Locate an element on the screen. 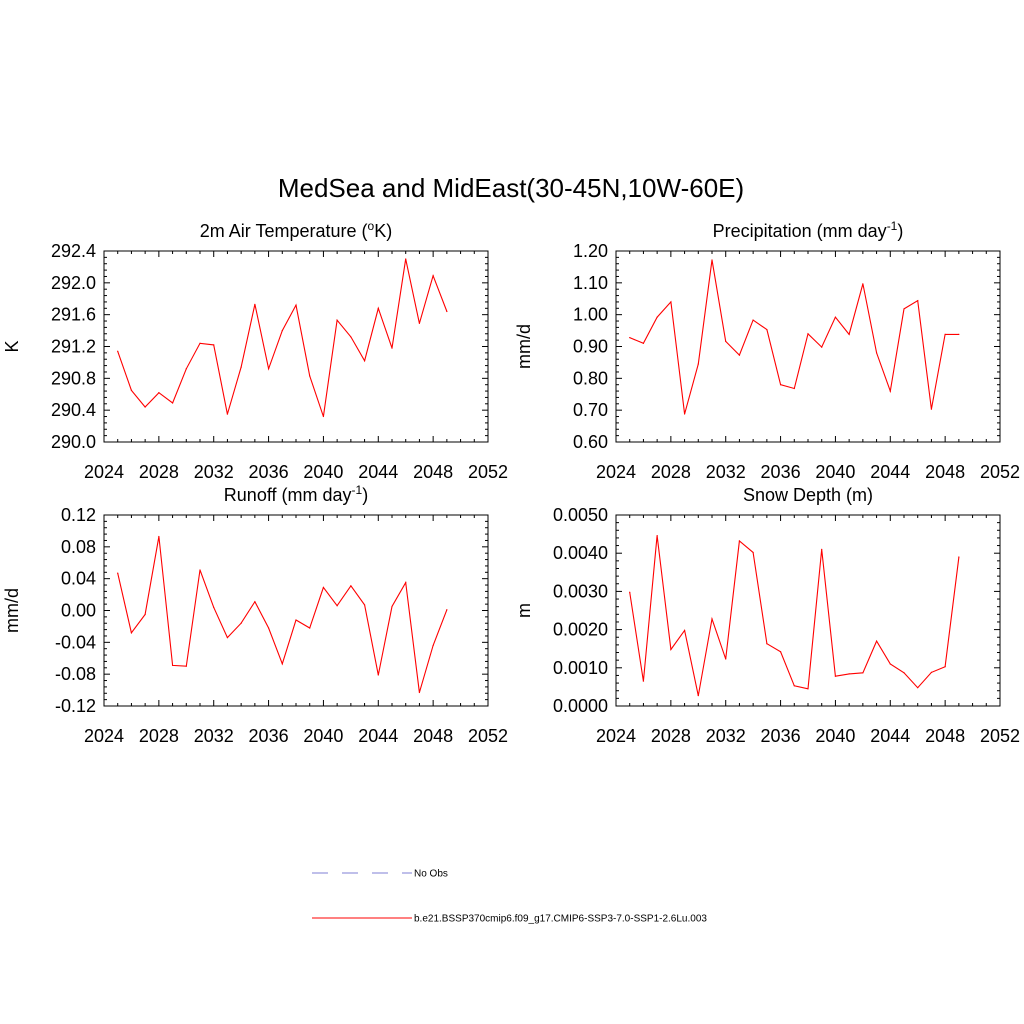 The image size is (1024, 1024). panel-title: 2m Air Temperature (oK) is located at coordinates (296, 230).